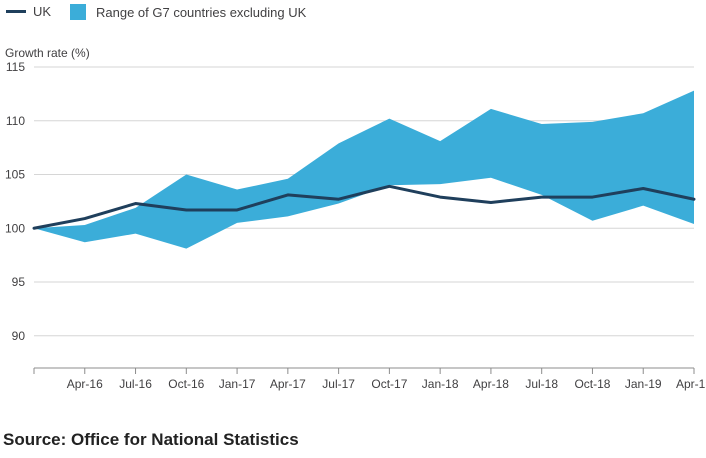 Image resolution: width=706 pixels, height=458 pixels. I want to click on x-tick-label-jul-18: Jul-18, so click(541, 384).